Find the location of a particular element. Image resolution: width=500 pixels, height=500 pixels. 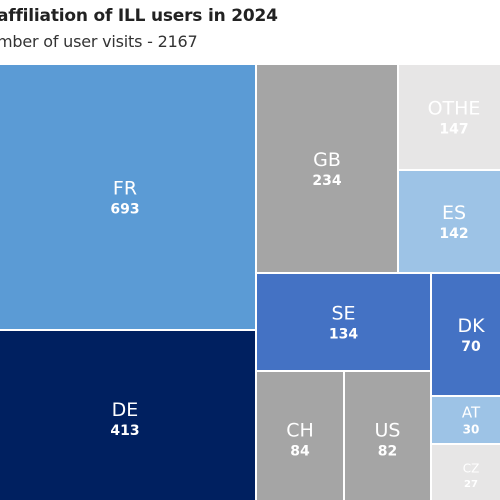

tile-label-es: ES is located at coordinates (454, 213).